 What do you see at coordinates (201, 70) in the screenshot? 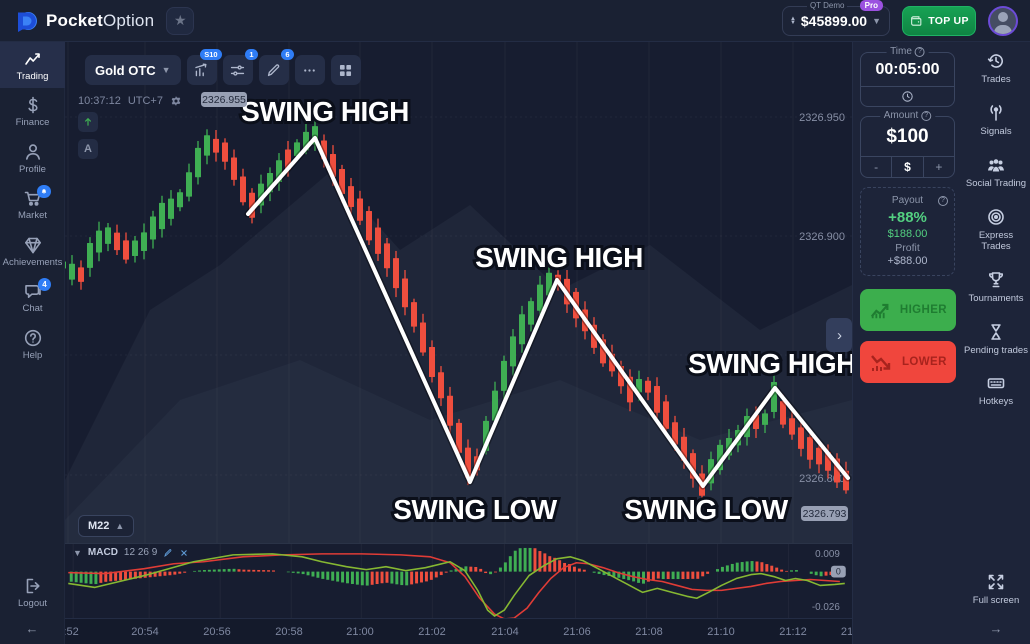
I see `indicators-icon` at bounding box center [201, 70].